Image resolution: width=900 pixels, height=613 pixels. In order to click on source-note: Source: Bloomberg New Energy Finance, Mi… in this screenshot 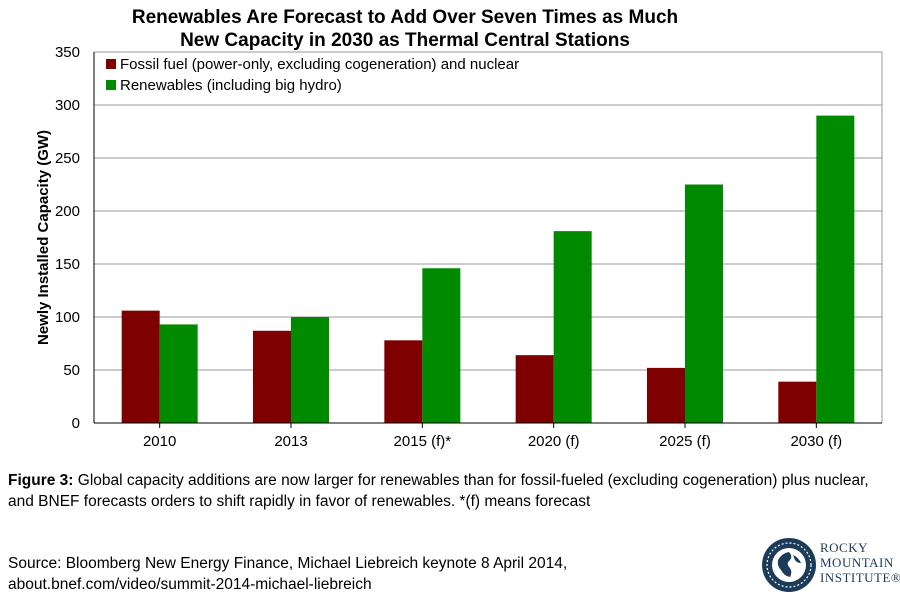, I will do `click(358, 574)`.